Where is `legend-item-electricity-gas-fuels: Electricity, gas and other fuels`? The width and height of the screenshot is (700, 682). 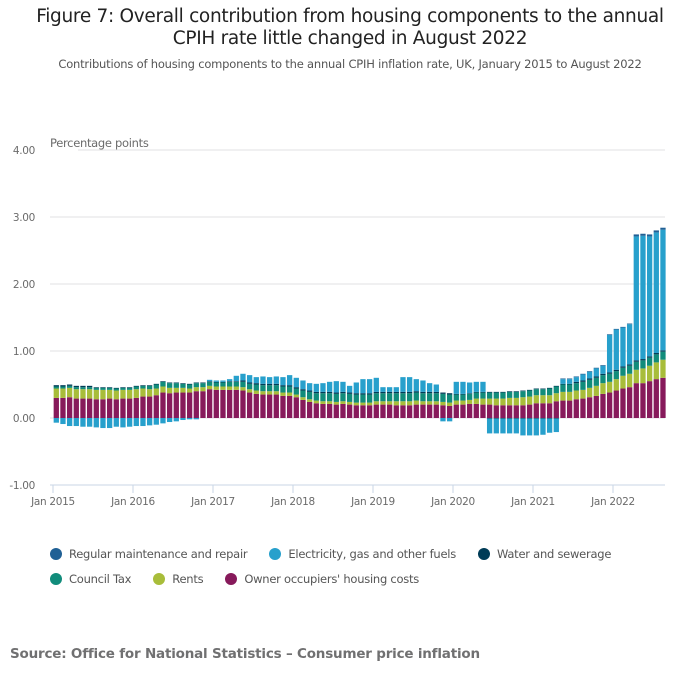 legend-item-electricity-gas-fuels: Electricity, gas and other fuels is located at coordinates (362, 554).